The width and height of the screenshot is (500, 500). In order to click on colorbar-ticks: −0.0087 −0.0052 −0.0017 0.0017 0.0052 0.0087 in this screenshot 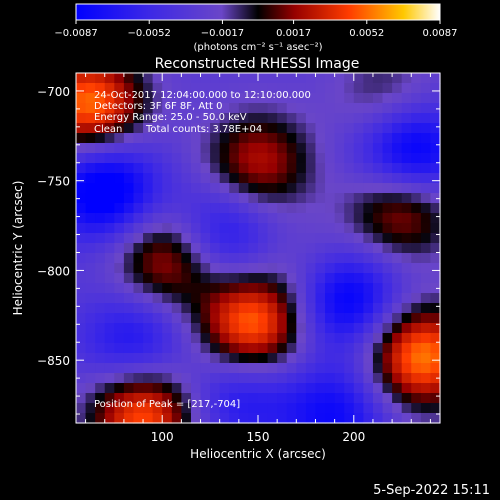, I will do `click(256, 29)`.